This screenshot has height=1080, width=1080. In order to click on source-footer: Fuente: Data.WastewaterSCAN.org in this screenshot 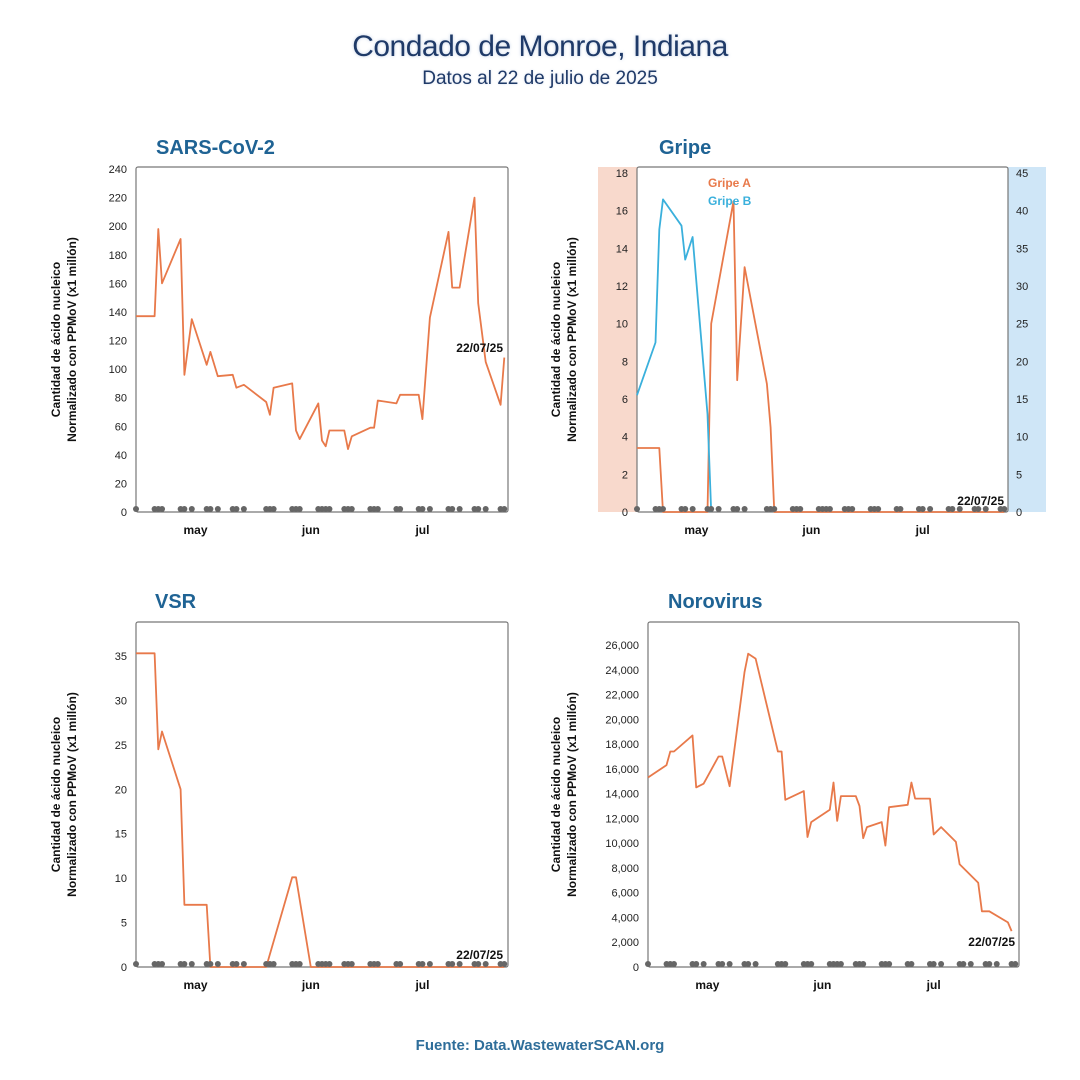, I will do `click(540, 1045)`.